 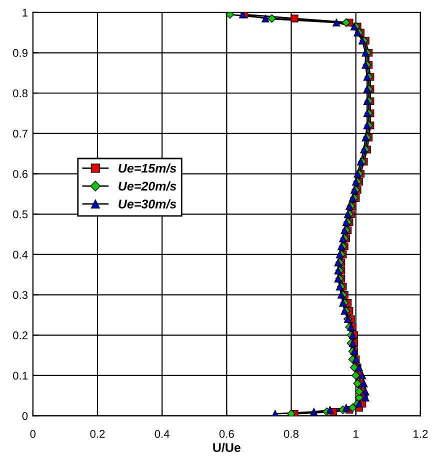 What do you see at coordinates (20, 376) in the screenshot?
I see `y-tick-label: 0.1` at bounding box center [20, 376].